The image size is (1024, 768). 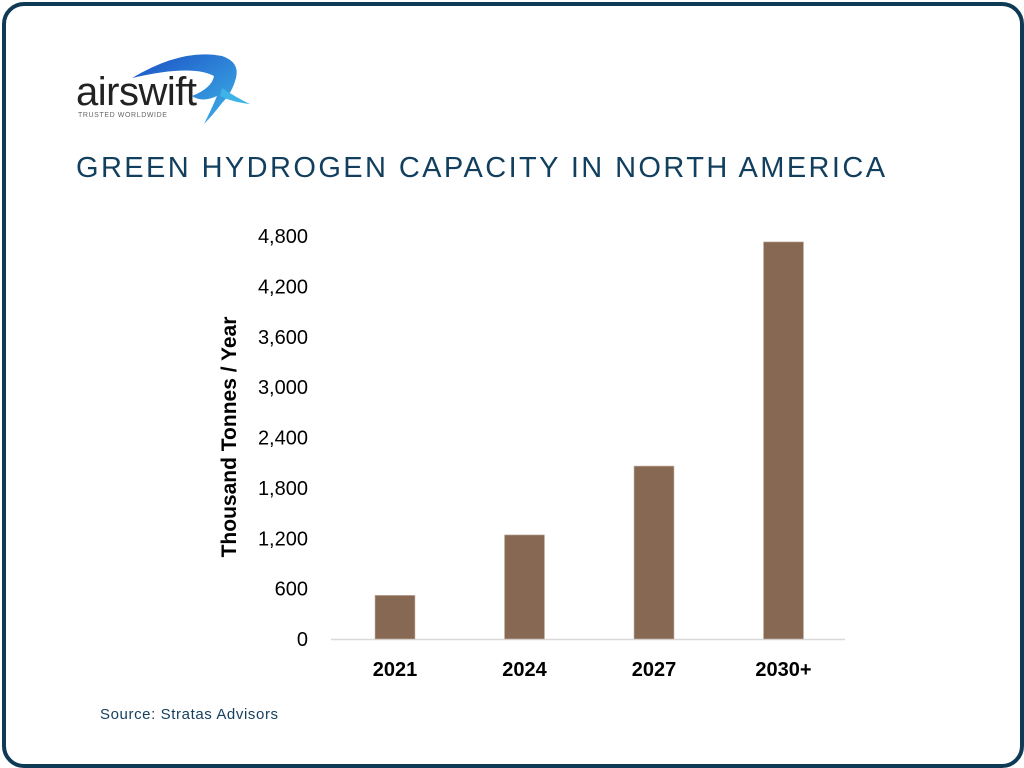 What do you see at coordinates (654, 552) in the screenshot?
I see `bar-2027` at bounding box center [654, 552].